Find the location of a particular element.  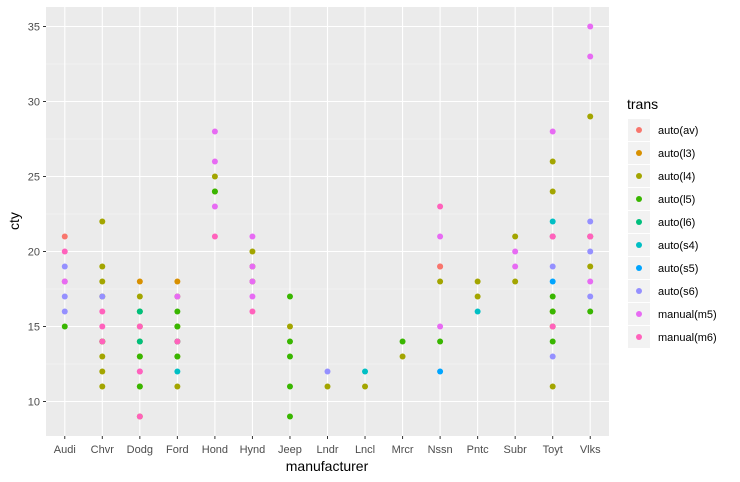

y-axis: 10 15 20 25 30 35 is located at coordinates (37, 215).